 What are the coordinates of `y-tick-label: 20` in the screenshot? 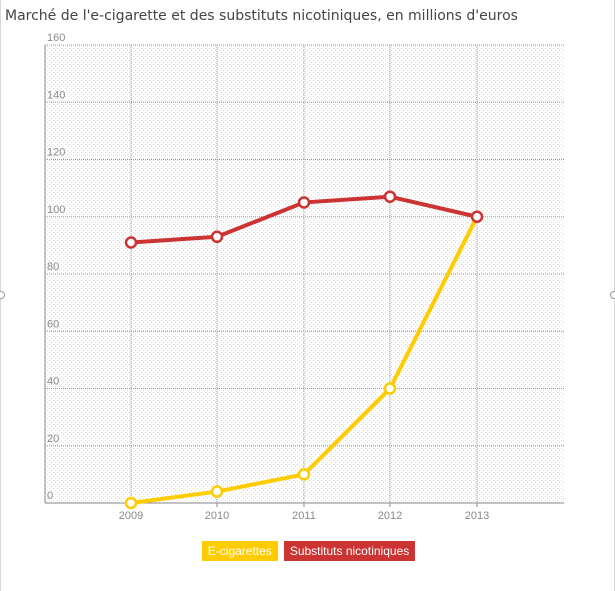 It's located at (53, 439).